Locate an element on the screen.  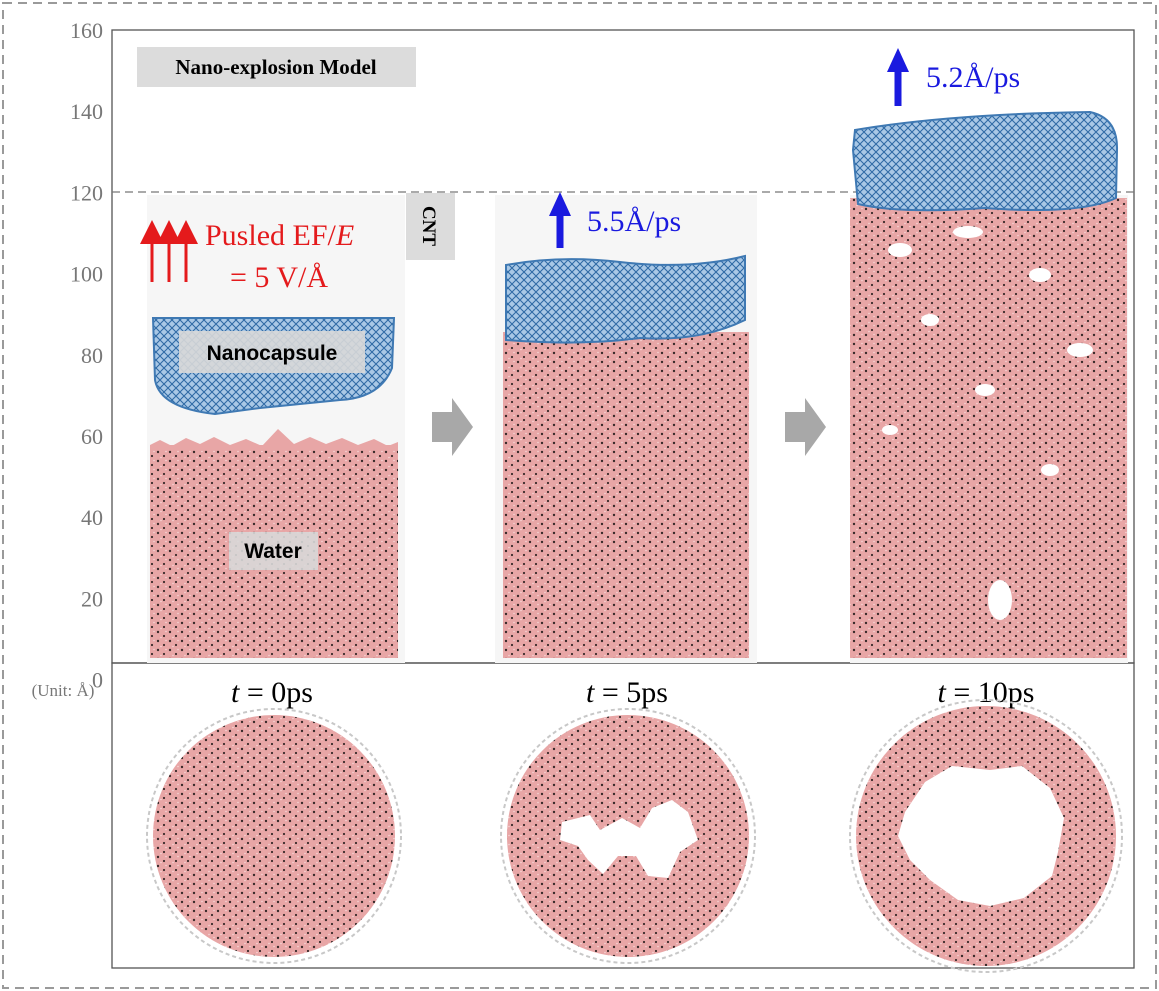
figure-title: Nano-explosion Model is located at coordinates (275, 67).